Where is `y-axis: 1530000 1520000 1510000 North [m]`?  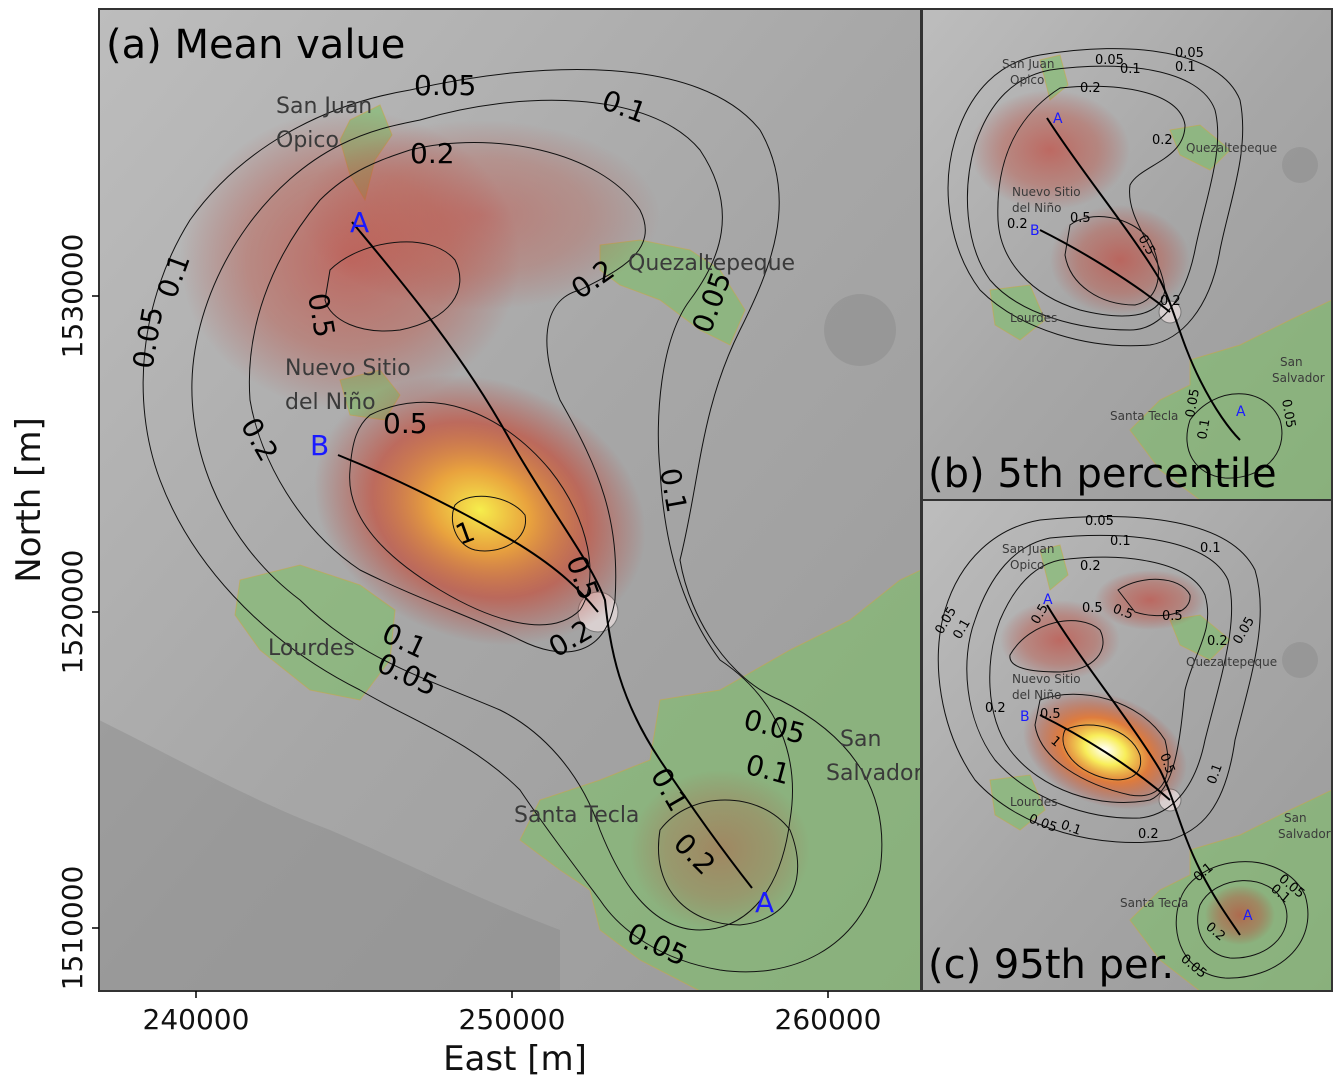
y-axis: 1530000 1520000 1510000 North [m] is located at coordinates (54, 612).